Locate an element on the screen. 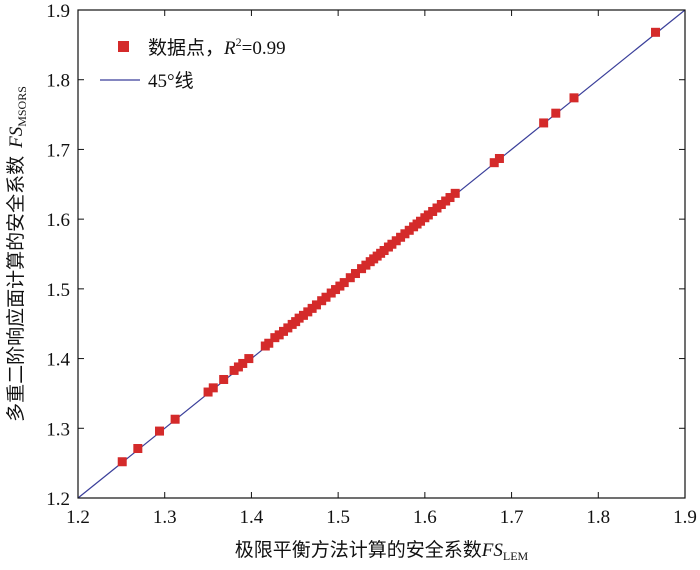  x-tick-label: 1.3 is located at coordinates (165, 517).